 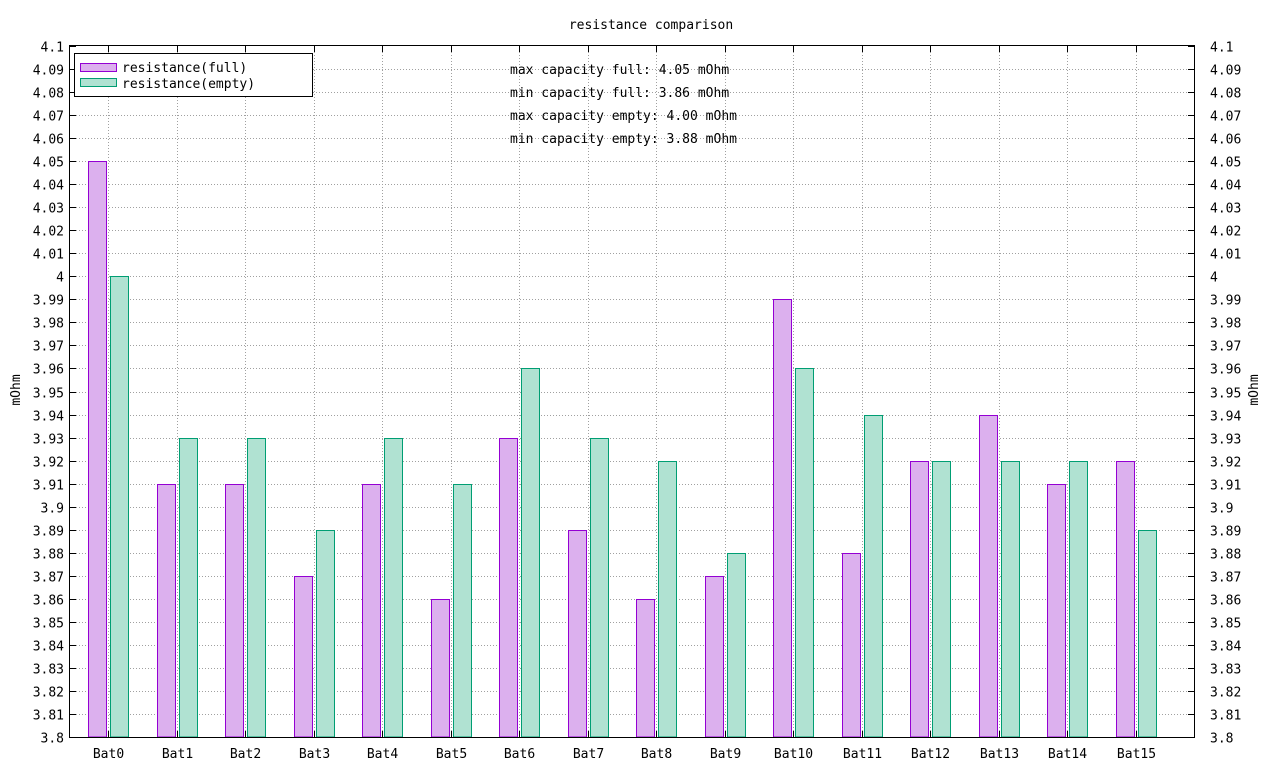 I want to click on bar-empty-bat15, so click(x=1147, y=634).